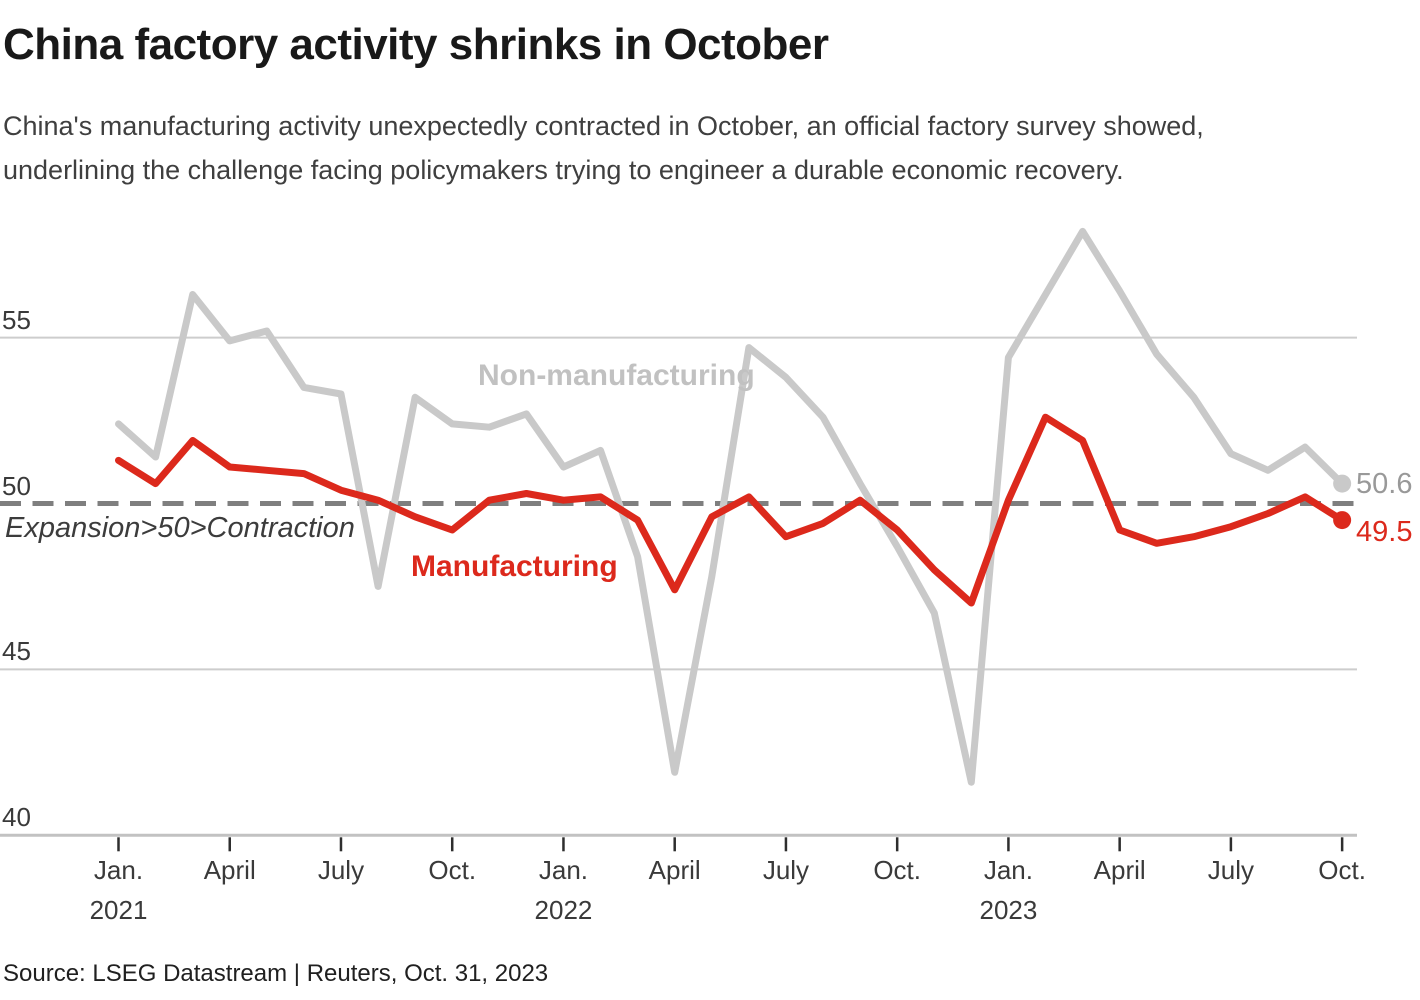 The image size is (1420, 1000). Describe the element at coordinates (1342, 520) in the screenshot. I see `manufacturing-end-dot` at that location.